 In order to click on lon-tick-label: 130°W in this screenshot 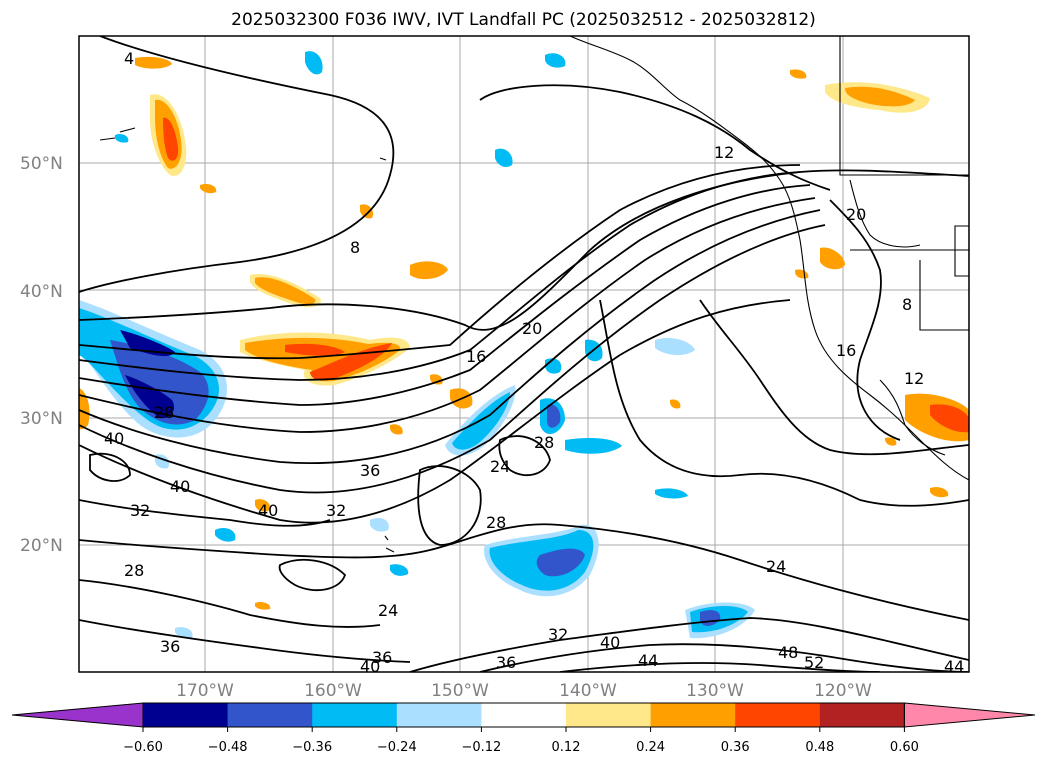, I will do `click(715, 691)`.